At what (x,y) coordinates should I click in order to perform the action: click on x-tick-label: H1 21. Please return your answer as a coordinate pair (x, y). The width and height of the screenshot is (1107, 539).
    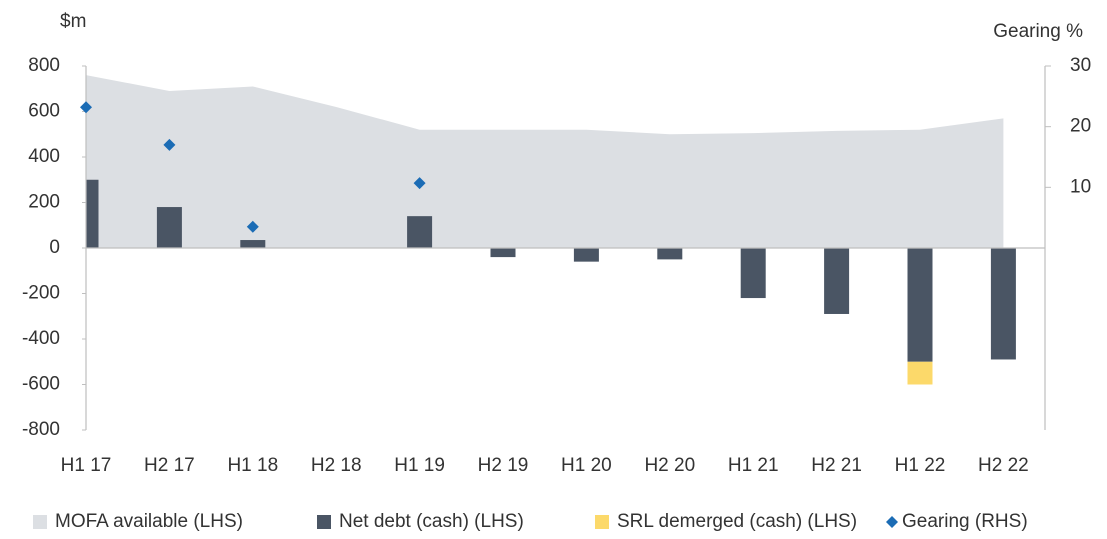
    Looking at the image, I should click on (753, 465).